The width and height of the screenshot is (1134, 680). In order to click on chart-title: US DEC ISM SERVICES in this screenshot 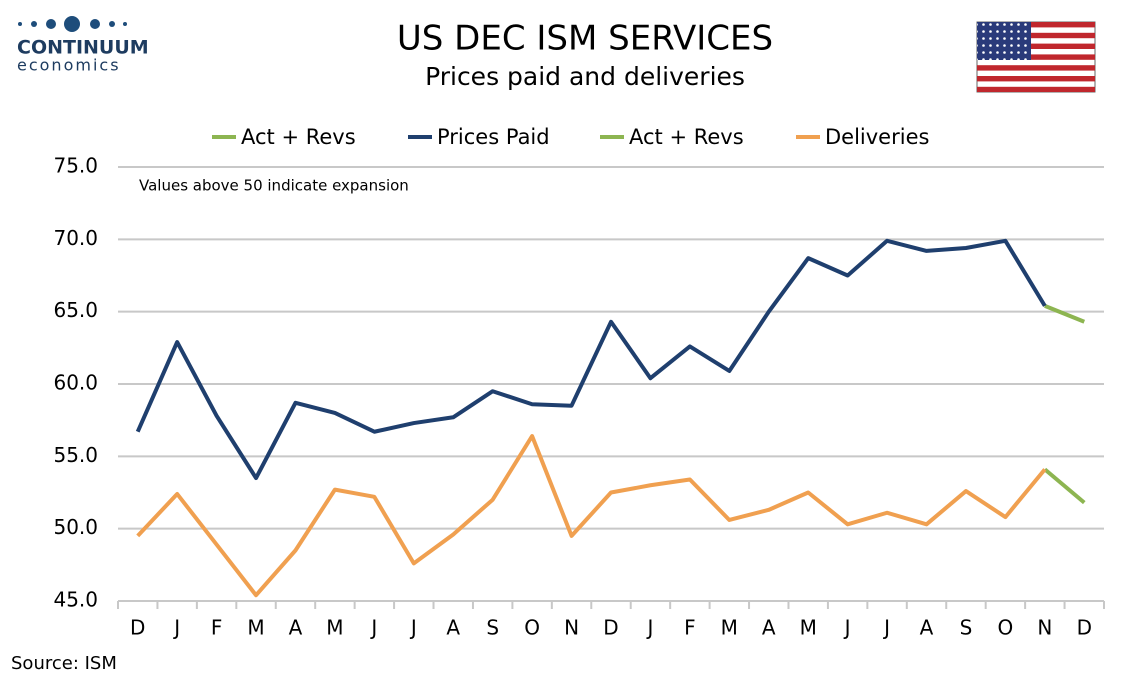, I will do `click(585, 39)`.